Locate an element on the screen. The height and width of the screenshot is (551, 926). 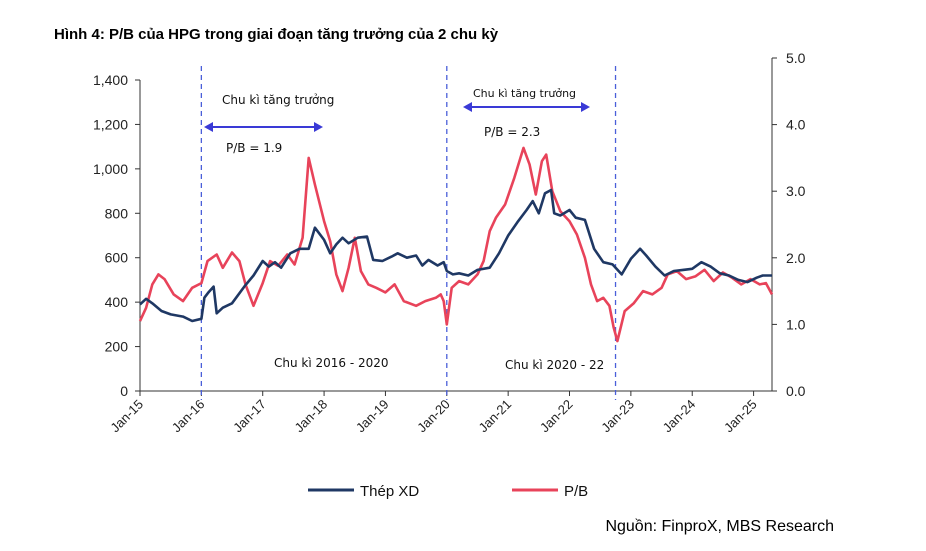
cycle1-arrow-right-head is located at coordinates (318, 127).